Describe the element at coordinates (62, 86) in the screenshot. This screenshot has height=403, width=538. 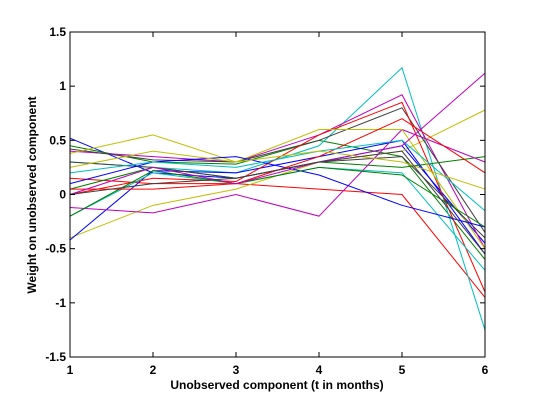
I see `y-tick-label: 1` at that location.